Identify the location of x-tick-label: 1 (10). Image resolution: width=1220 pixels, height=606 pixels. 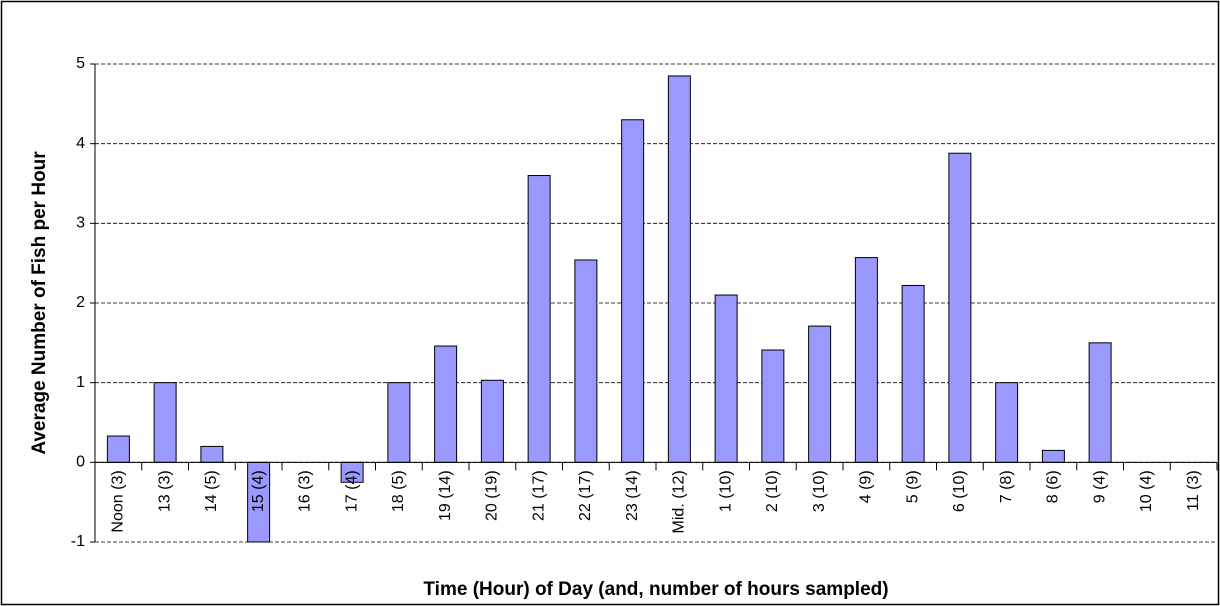
(725, 491).